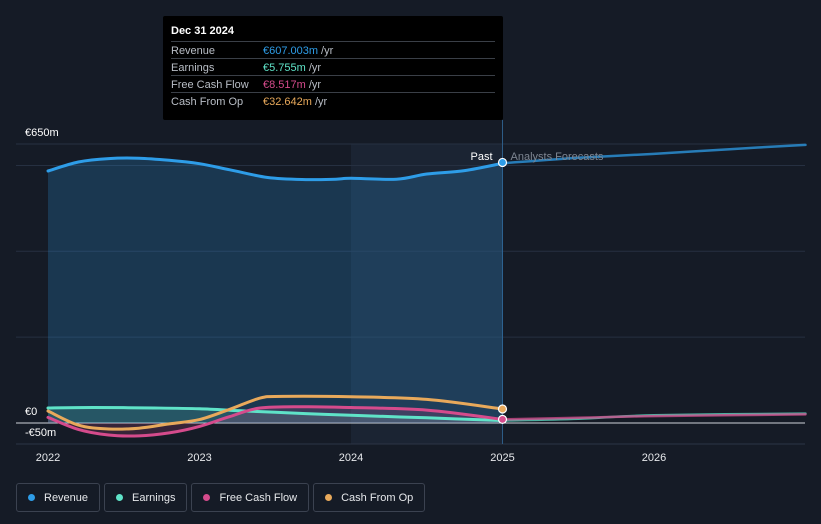 The width and height of the screenshot is (821, 524). Describe the element at coordinates (287, 102) in the screenshot. I see `tooltip-amount: €32.642m` at that location.